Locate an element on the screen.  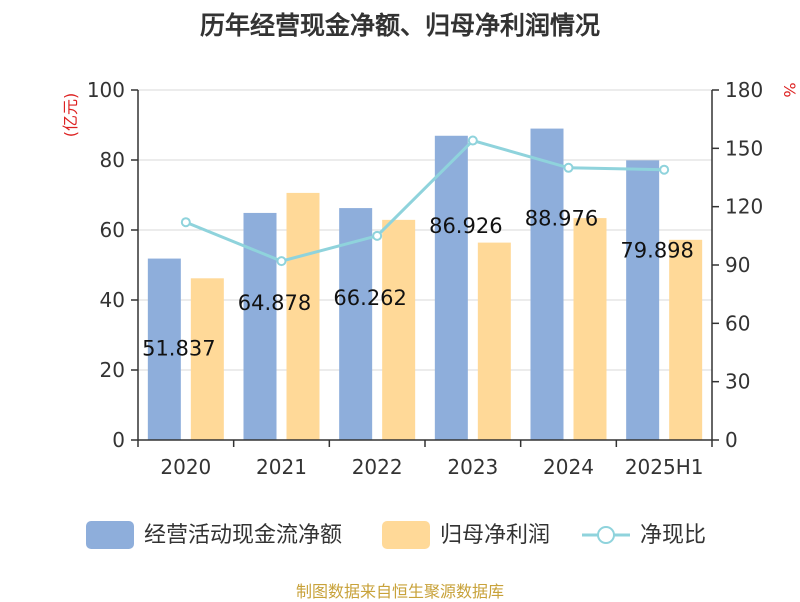
y-tick-label-left: 40 is located at coordinates (112, 300).